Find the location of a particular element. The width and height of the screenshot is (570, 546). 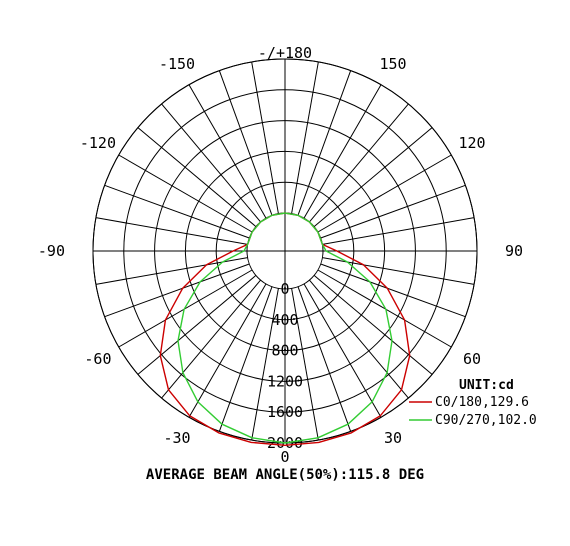

angle-label: 150 is located at coordinates (392, 64).